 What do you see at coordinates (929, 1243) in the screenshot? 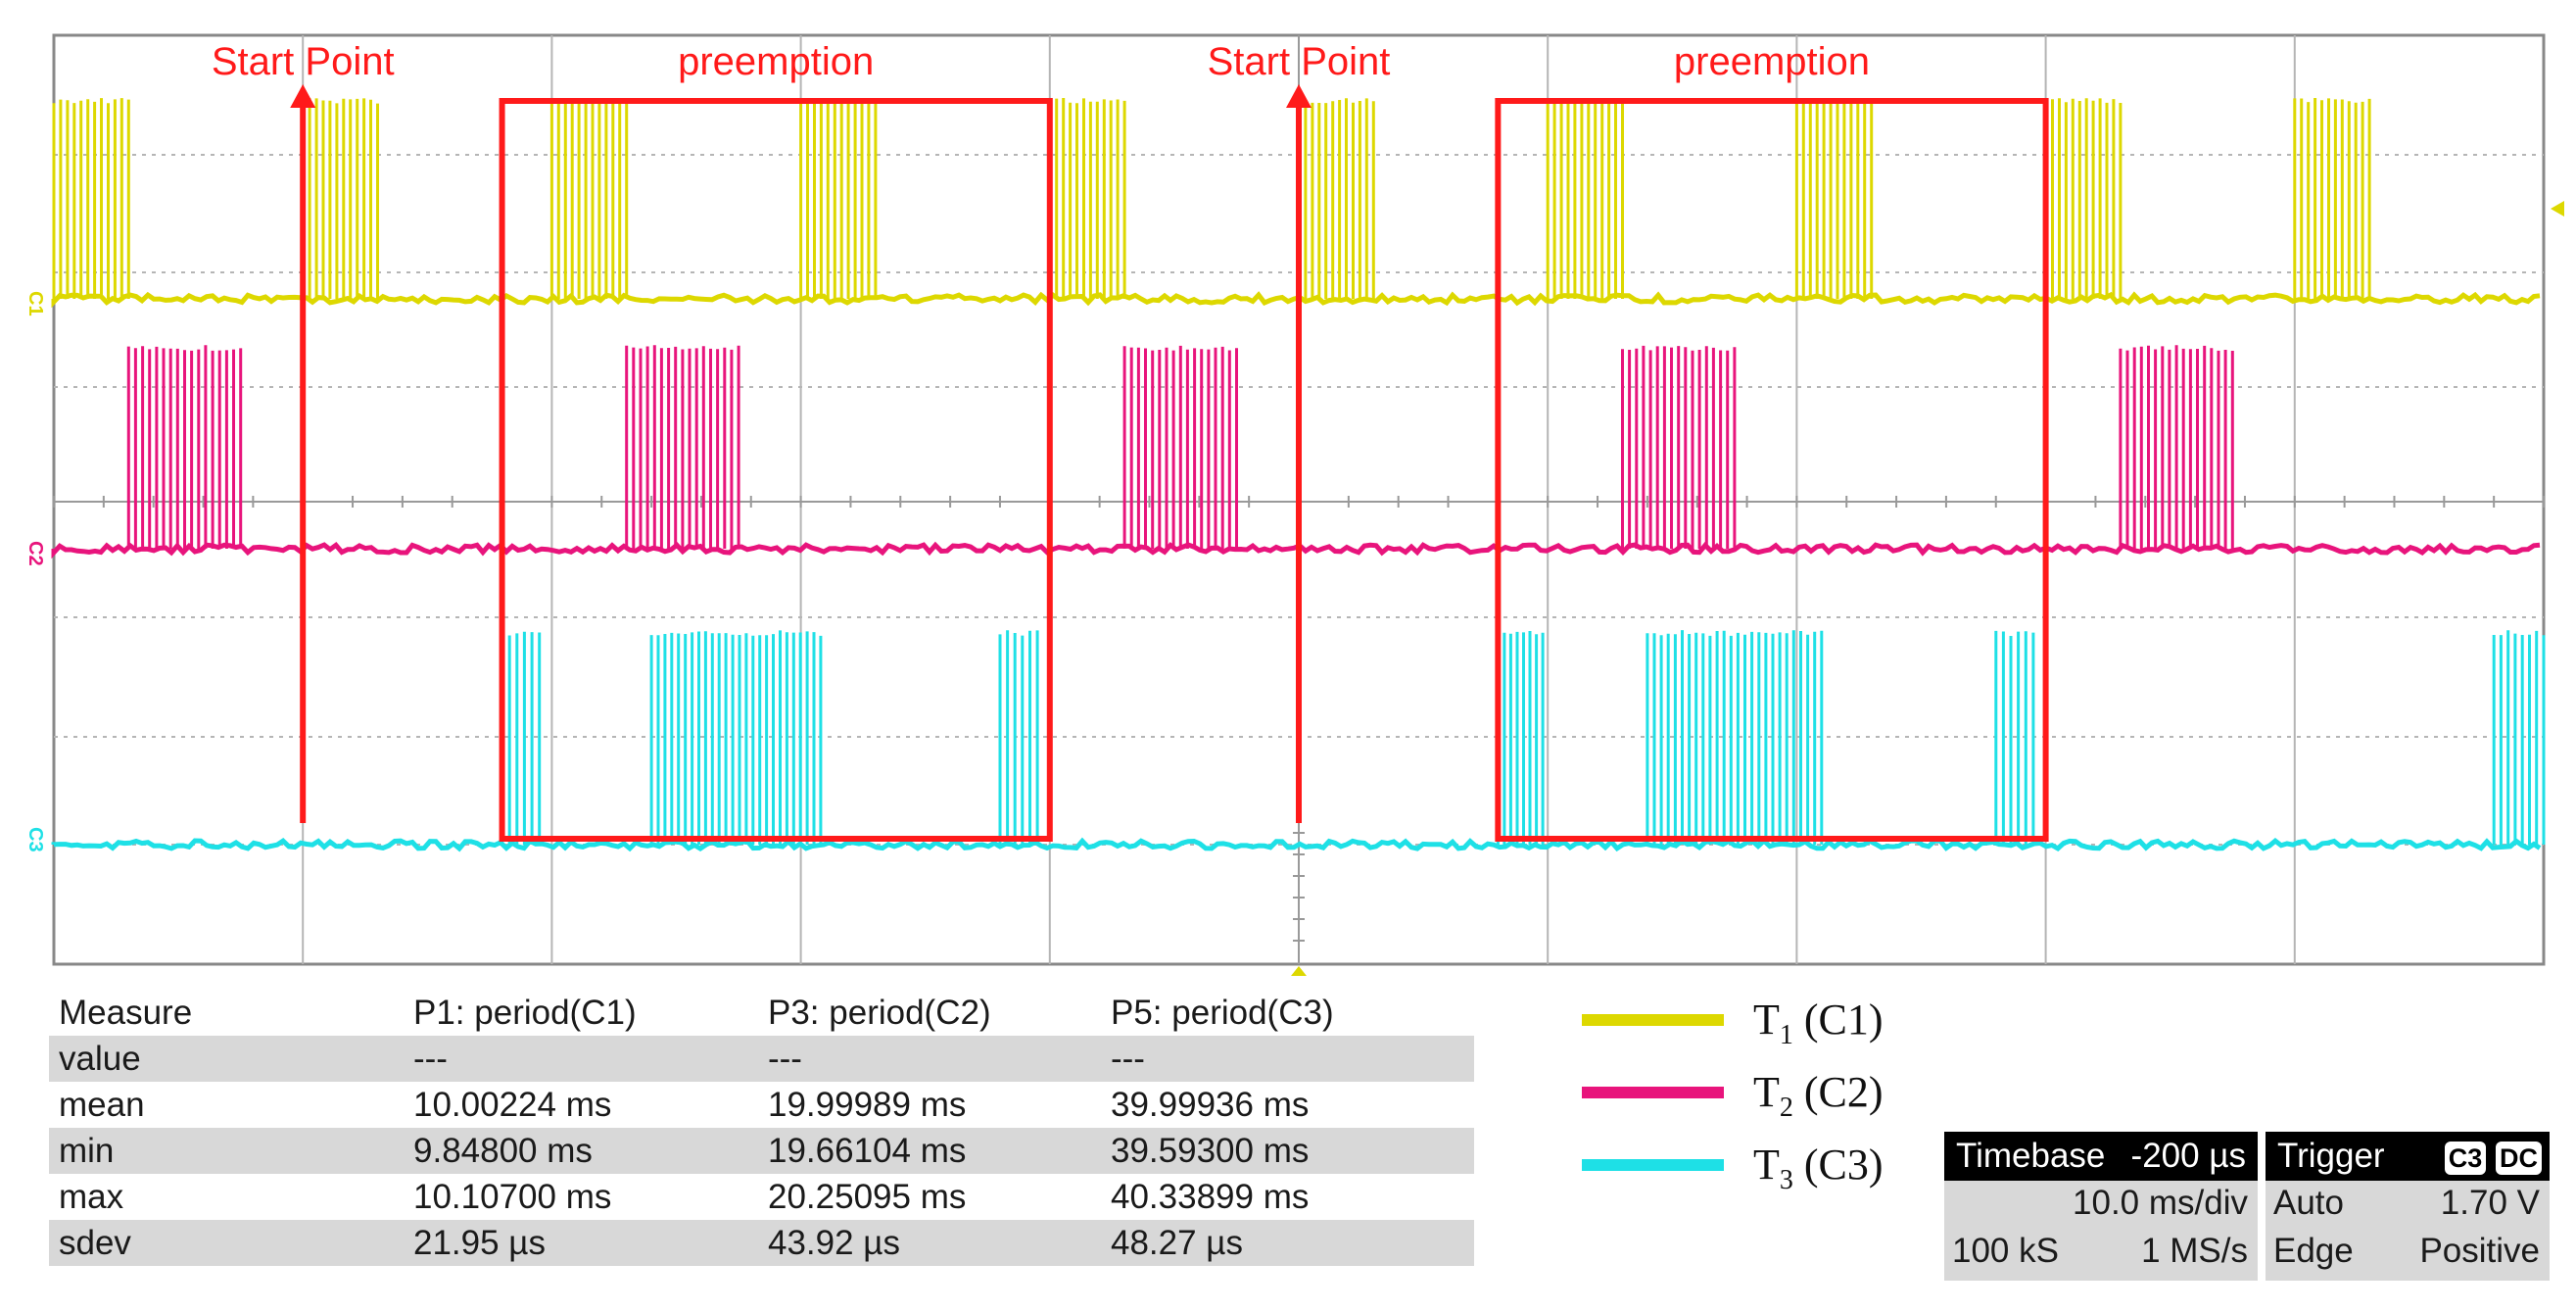
I see `table-cell: 43.92 µs` at bounding box center [929, 1243].